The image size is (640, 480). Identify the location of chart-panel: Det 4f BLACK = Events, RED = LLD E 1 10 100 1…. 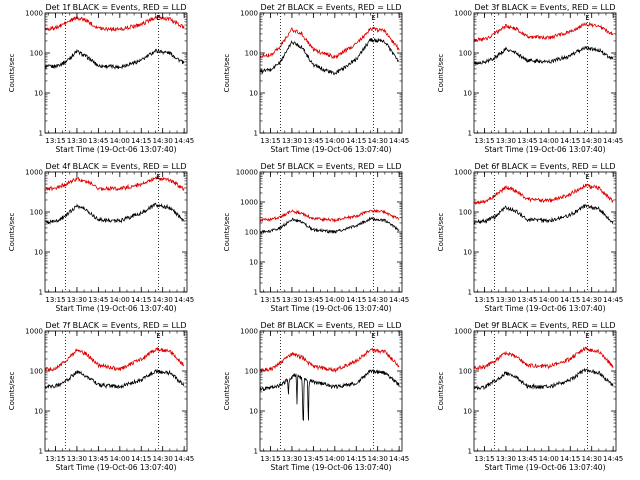
(101, 237).